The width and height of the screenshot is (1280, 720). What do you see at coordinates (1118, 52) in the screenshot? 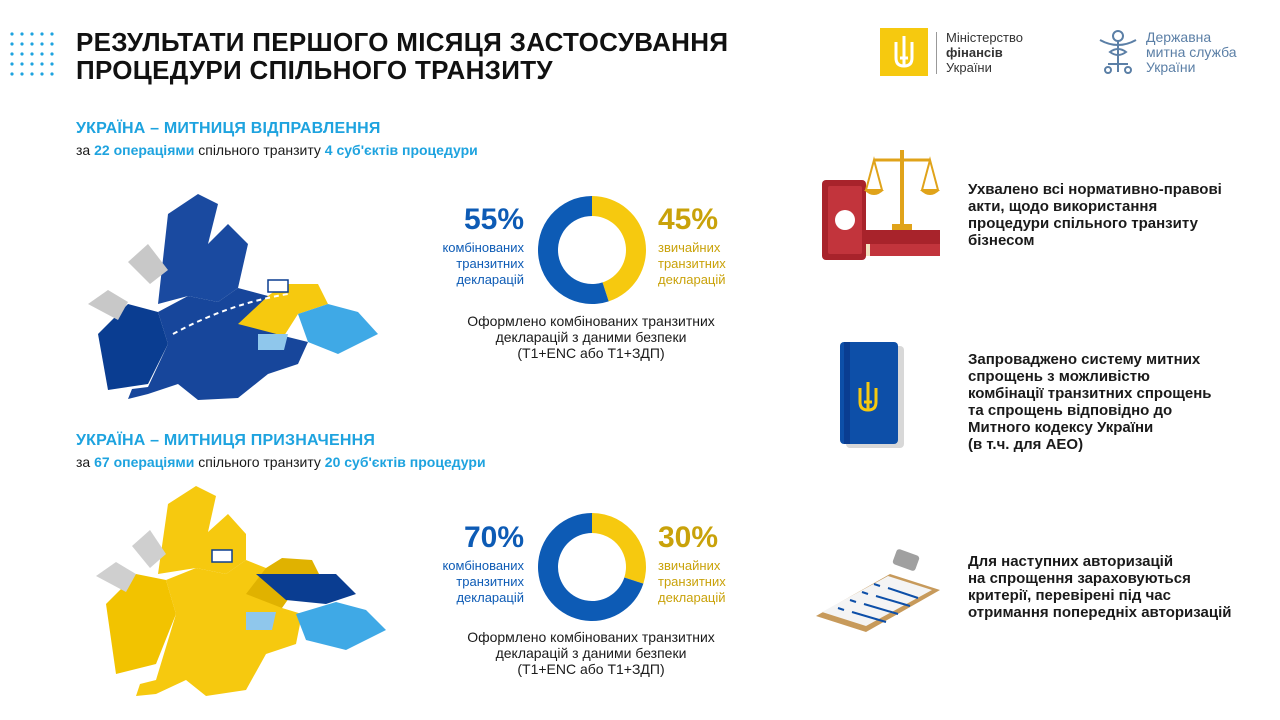
I see `customs-emblem-icon` at bounding box center [1118, 52].